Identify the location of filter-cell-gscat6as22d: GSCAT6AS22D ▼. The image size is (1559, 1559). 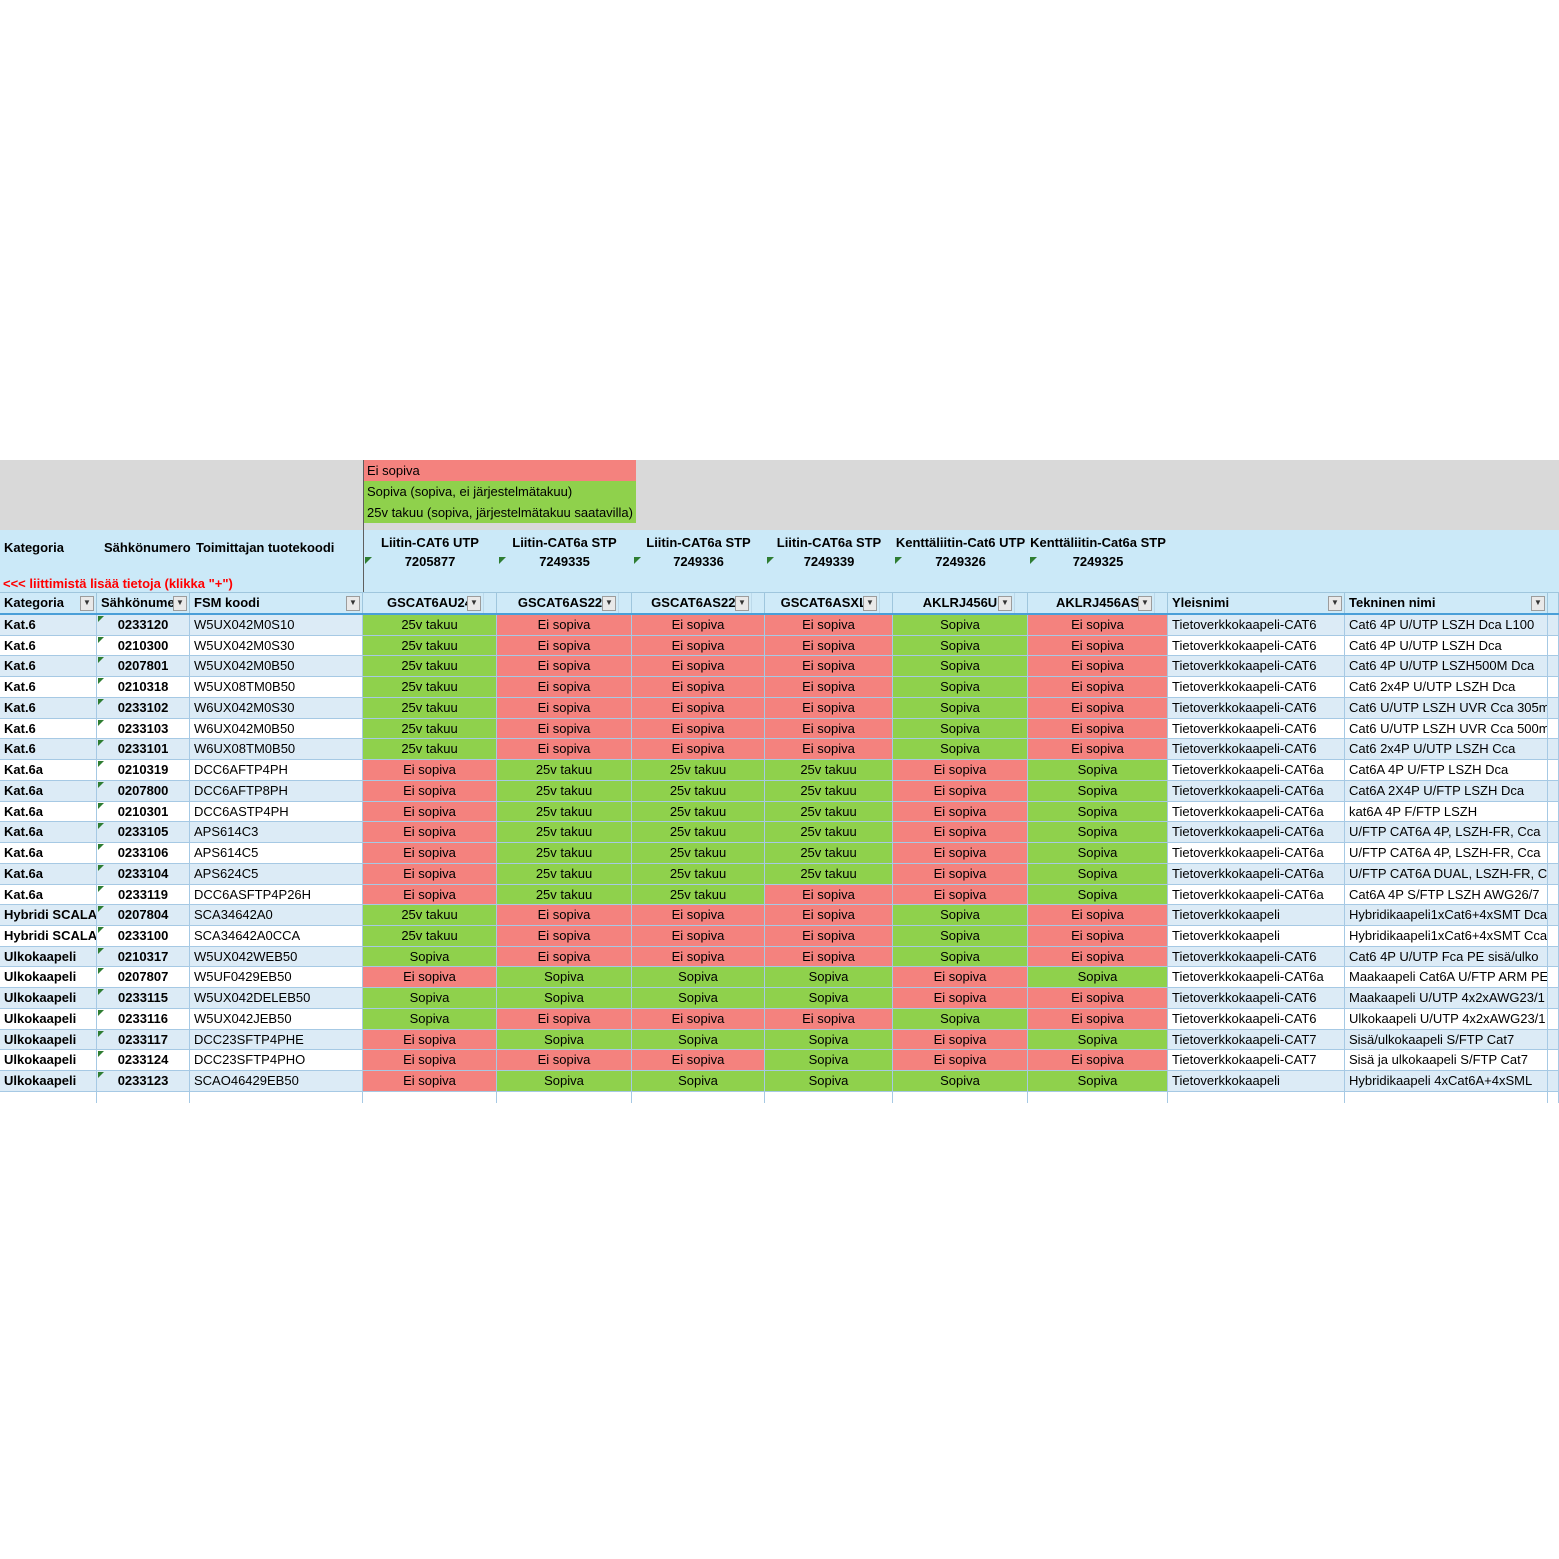
(698, 602).